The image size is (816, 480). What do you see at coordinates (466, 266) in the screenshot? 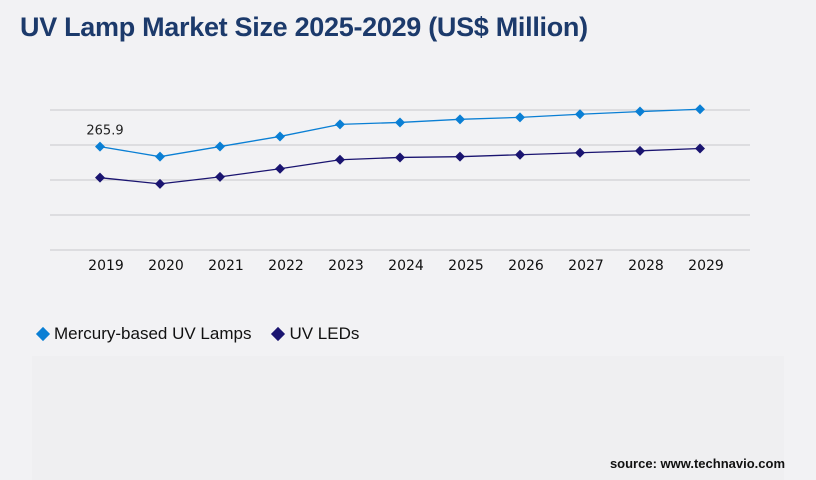
I see `x-tick-label: 2025` at bounding box center [466, 266].